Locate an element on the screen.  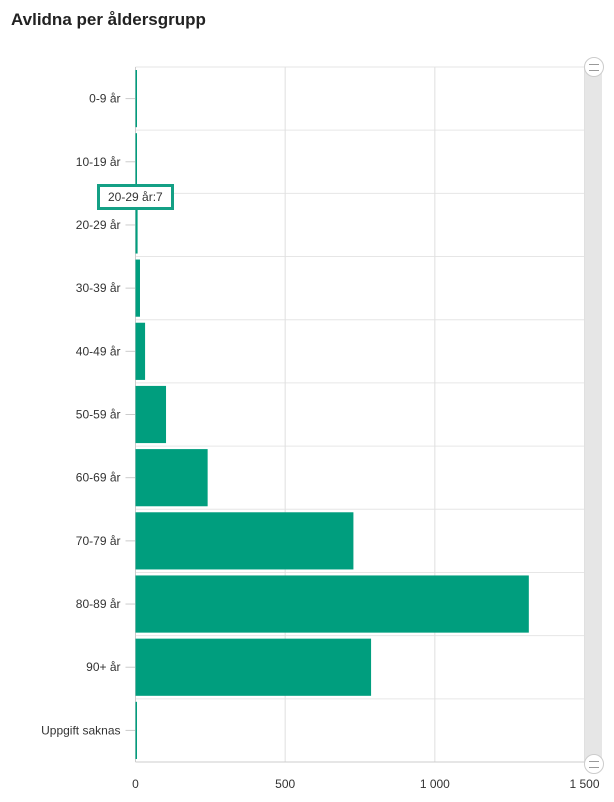
y-tick-label: 20-29 år is located at coordinates (98, 225).